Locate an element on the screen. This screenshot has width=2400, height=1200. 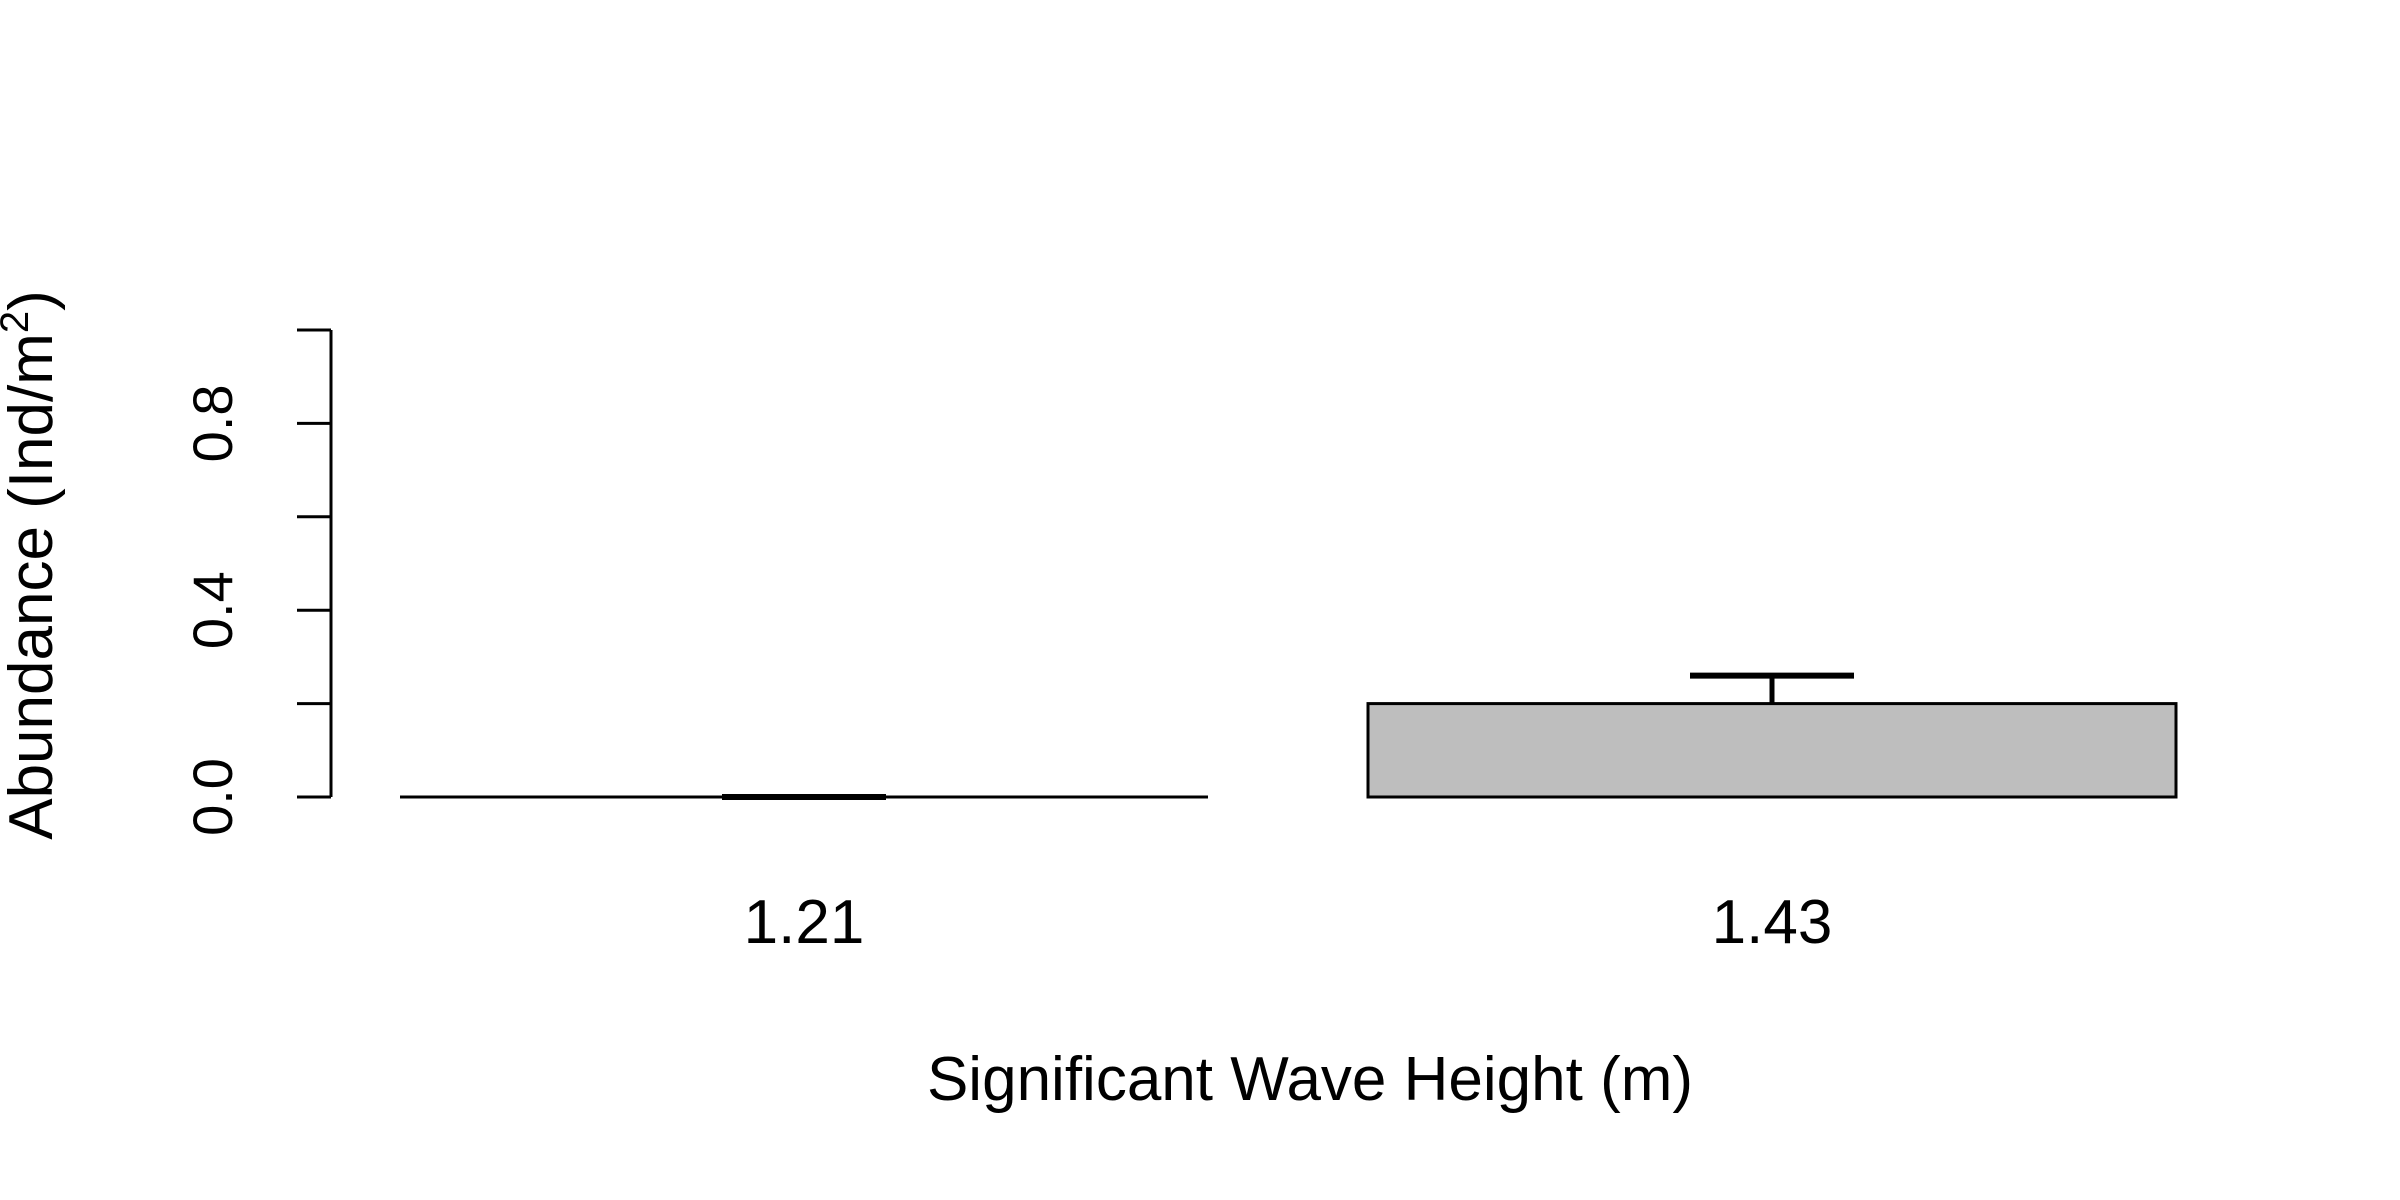
x-category-label: 1.21 is located at coordinates (804, 922).